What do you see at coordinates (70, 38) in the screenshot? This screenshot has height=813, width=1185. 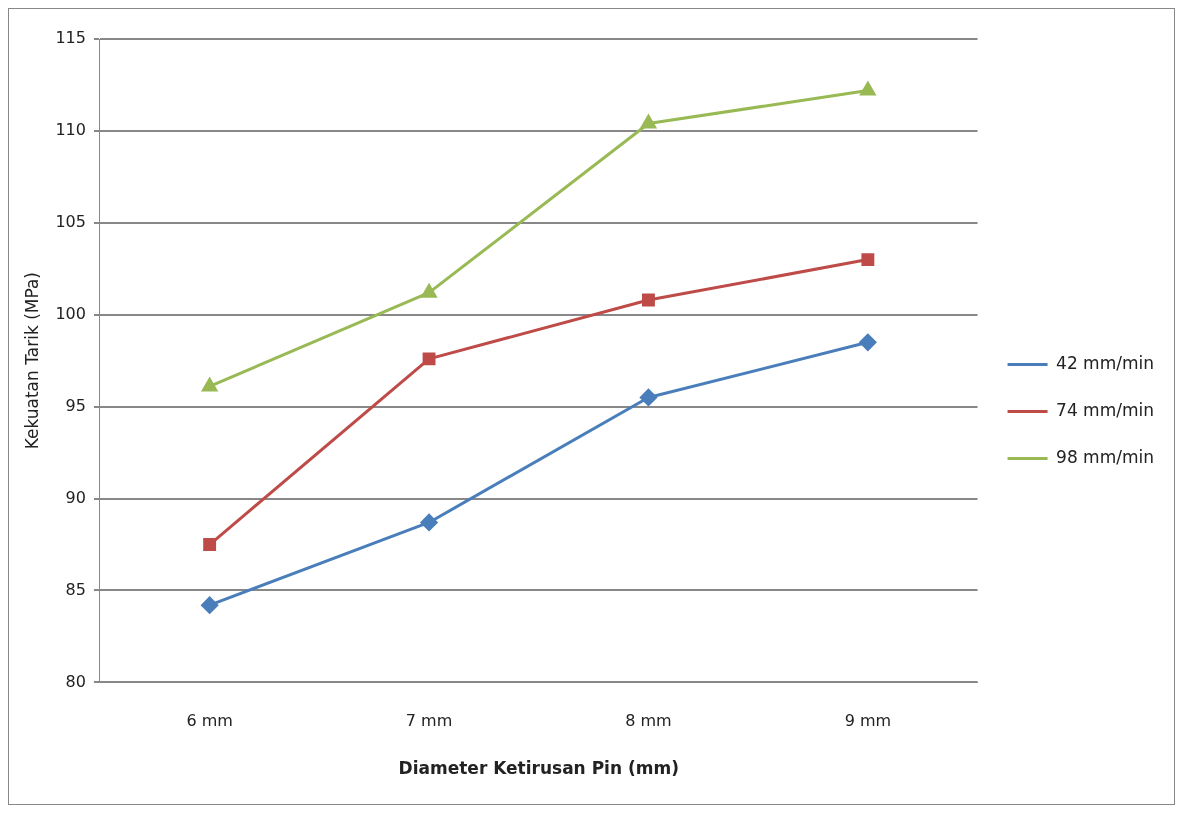 I see `y-tick-label: 115` at bounding box center [70, 38].